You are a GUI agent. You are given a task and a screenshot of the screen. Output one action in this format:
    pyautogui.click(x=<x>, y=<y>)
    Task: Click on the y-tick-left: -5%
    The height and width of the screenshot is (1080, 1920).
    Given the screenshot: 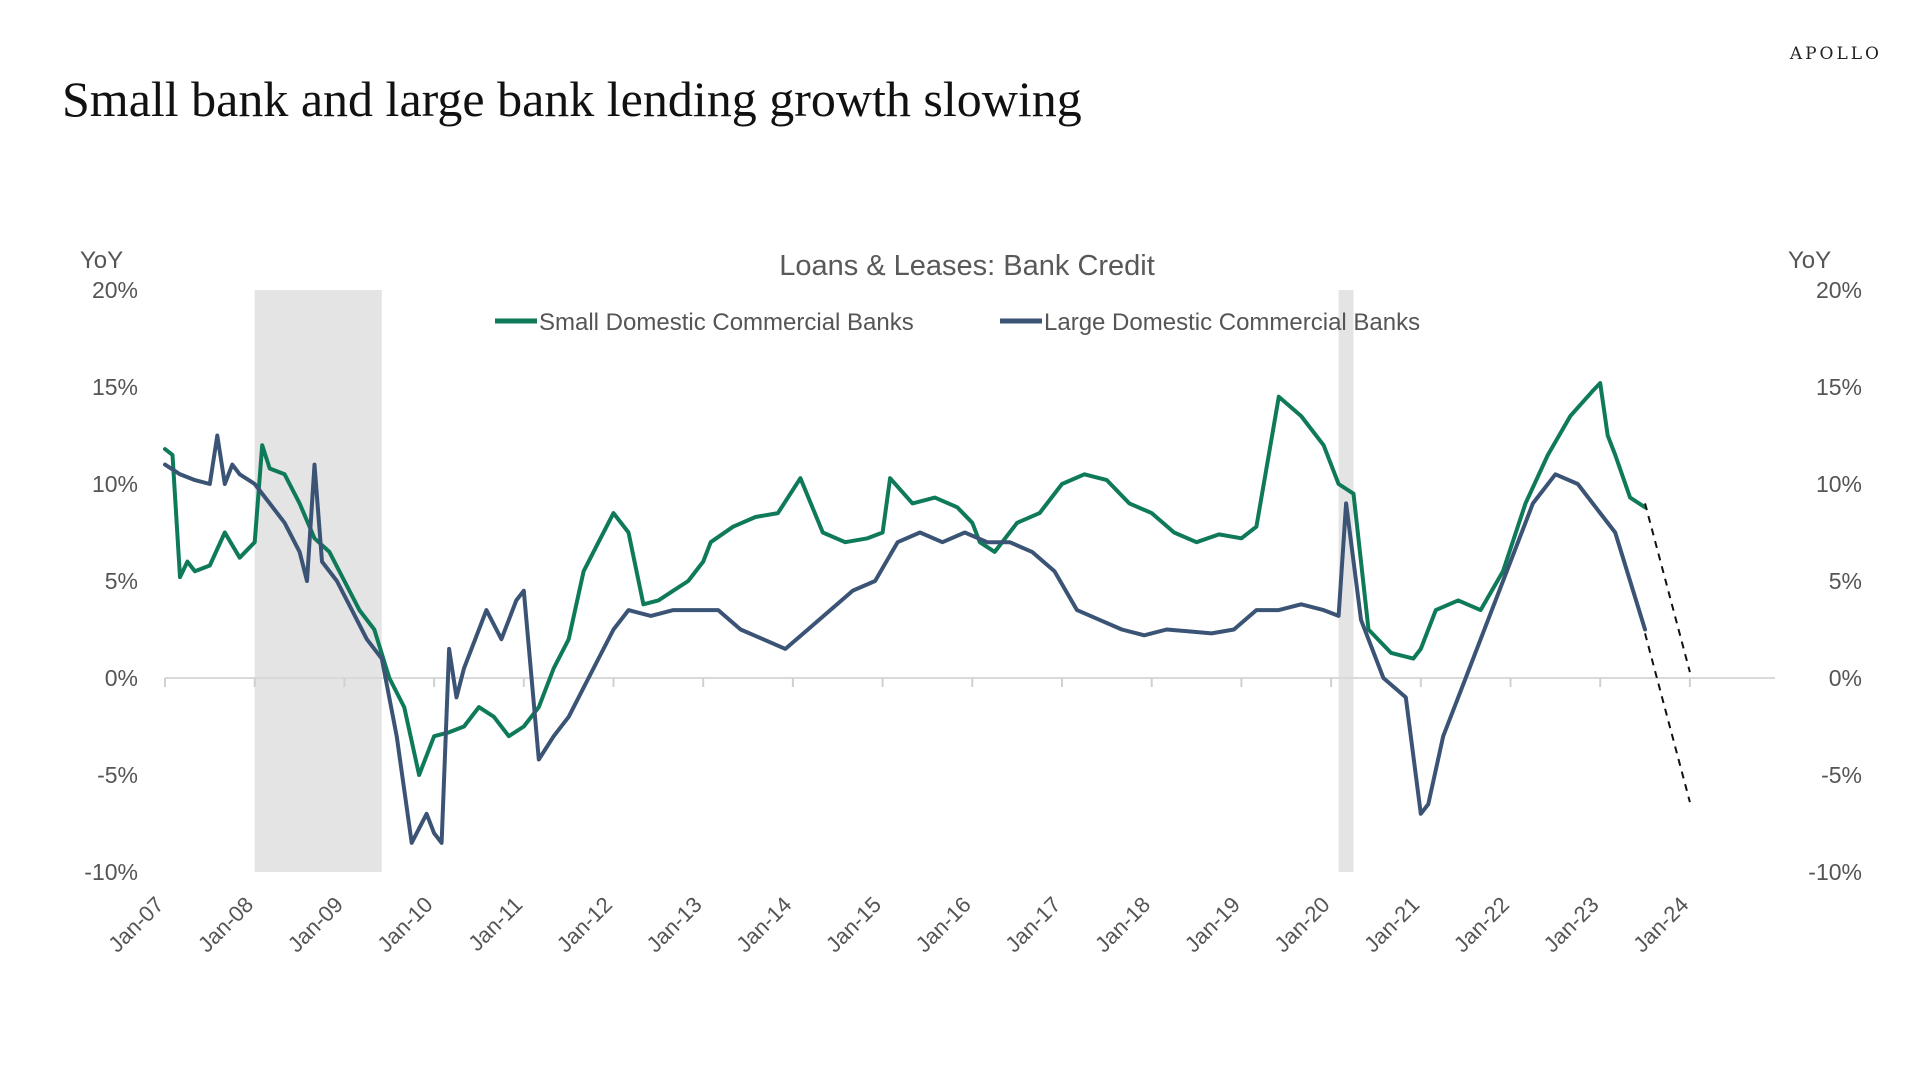 What is the action you would take?
    pyautogui.click(x=117, y=775)
    